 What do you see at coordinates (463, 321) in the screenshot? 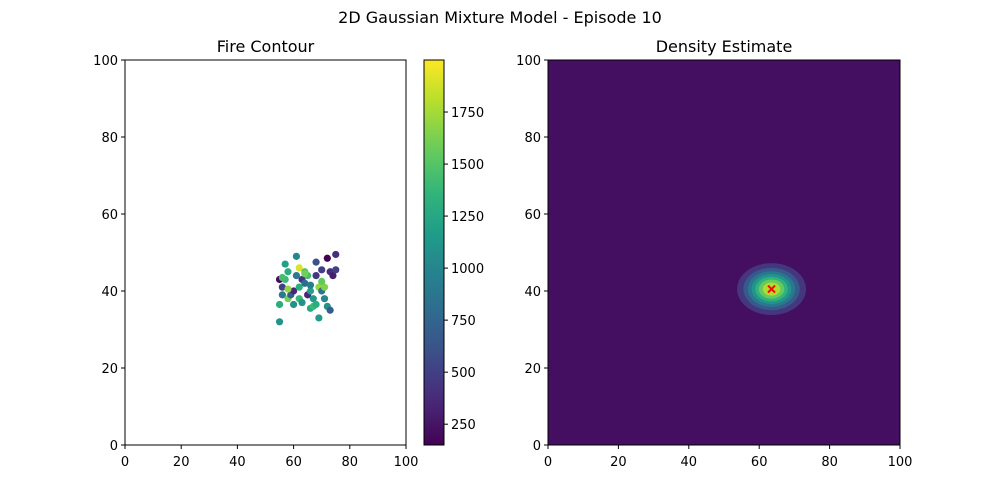
I see `colorbar-tick-label: 750` at bounding box center [463, 321].